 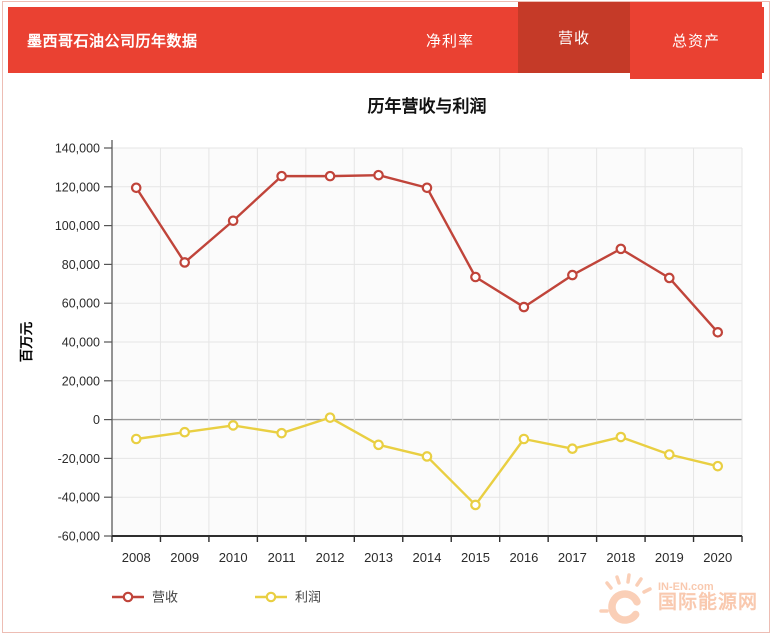 What do you see at coordinates (145, 597) in the screenshot?
I see `legend-item-营收: 营收` at bounding box center [145, 597].